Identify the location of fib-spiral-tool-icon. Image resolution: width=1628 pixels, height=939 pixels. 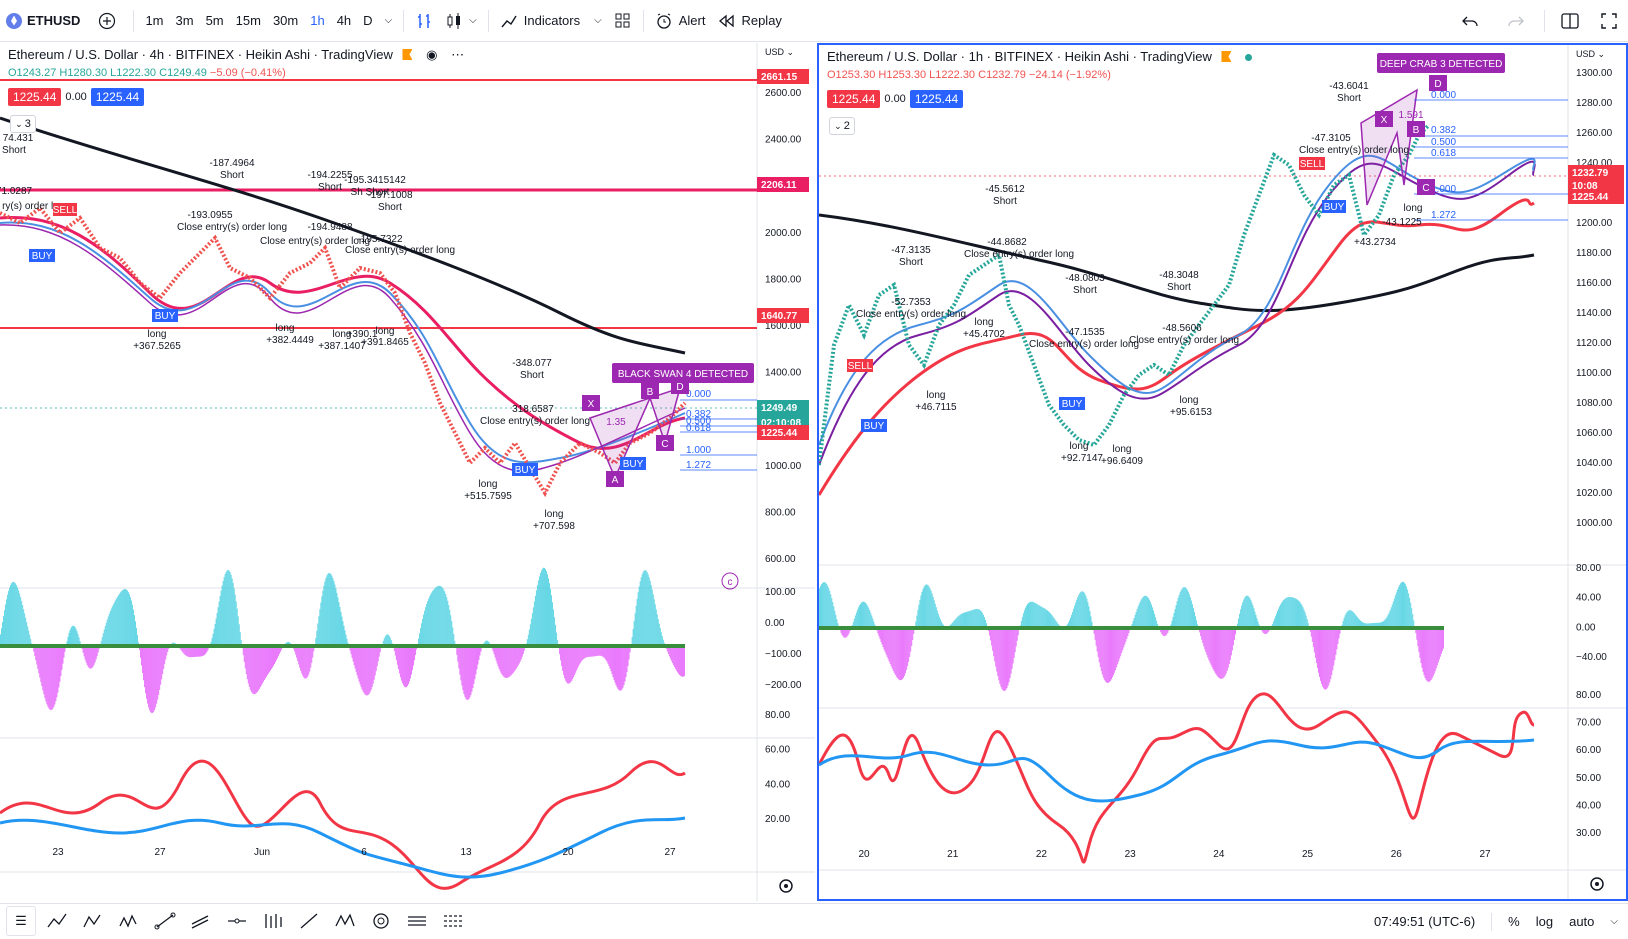
(381, 921).